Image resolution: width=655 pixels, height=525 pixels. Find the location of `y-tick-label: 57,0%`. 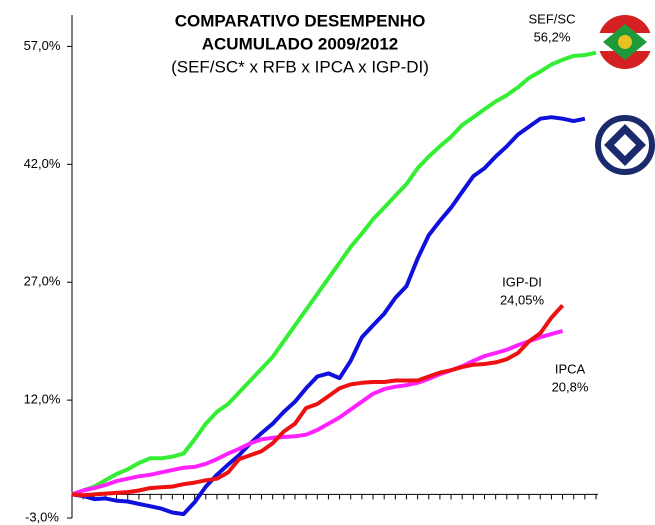

y-tick-label: 57,0% is located at coordinates (42, 45).